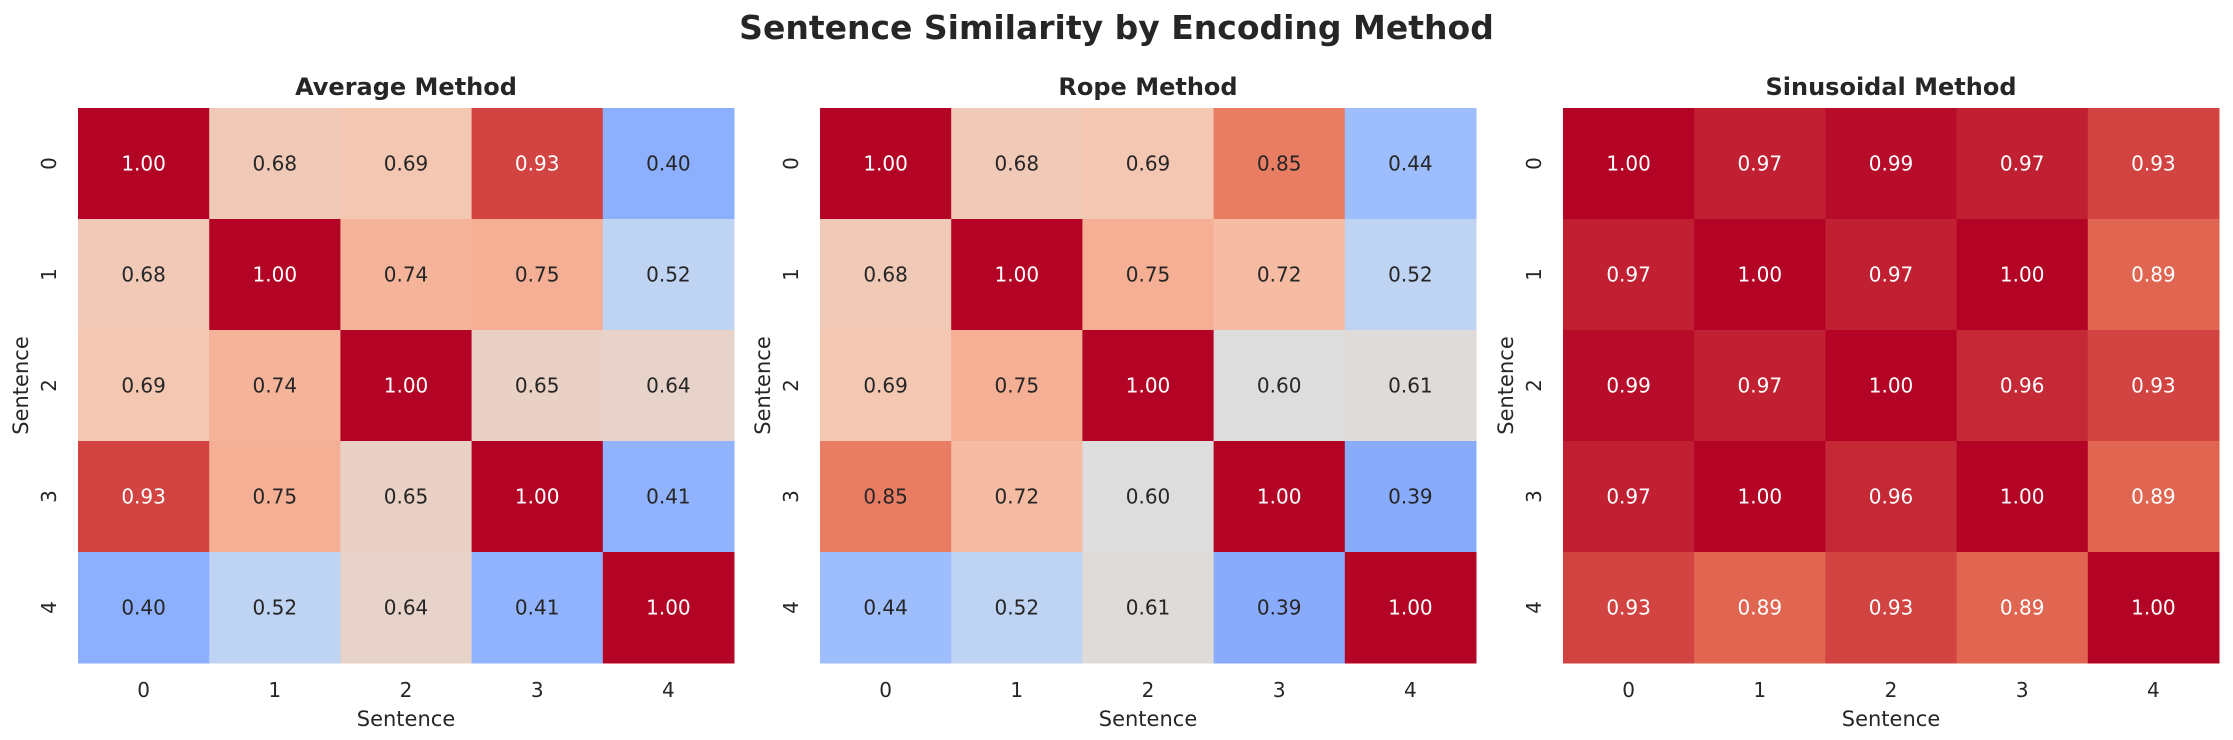 The height and width of the screenshot is (740, 2233). I want to click on cell-value-label: 0.44, so click(885, 608).